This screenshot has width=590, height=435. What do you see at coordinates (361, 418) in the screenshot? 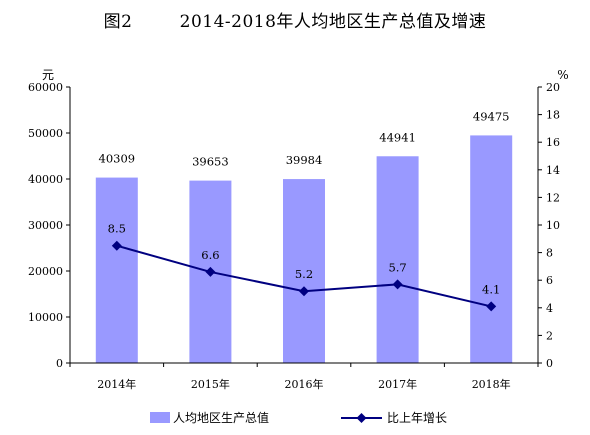
I see `legend-swatch-marker` at bounding box center [361, 418].